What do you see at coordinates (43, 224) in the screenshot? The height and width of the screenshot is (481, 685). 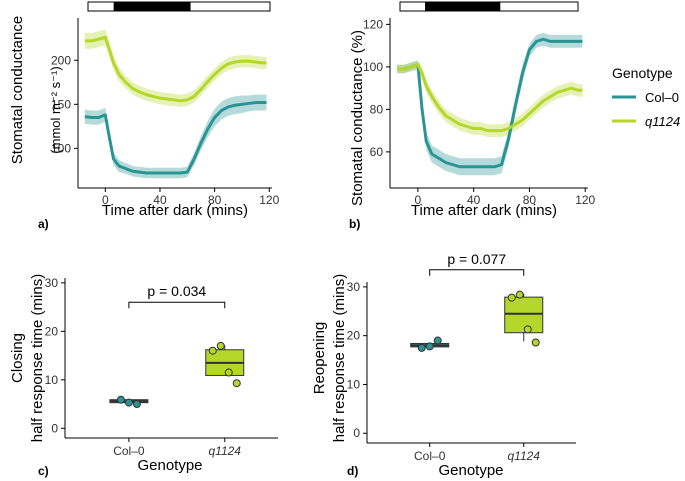 I see `panel-label: a)` at bounding box center [43, 224].